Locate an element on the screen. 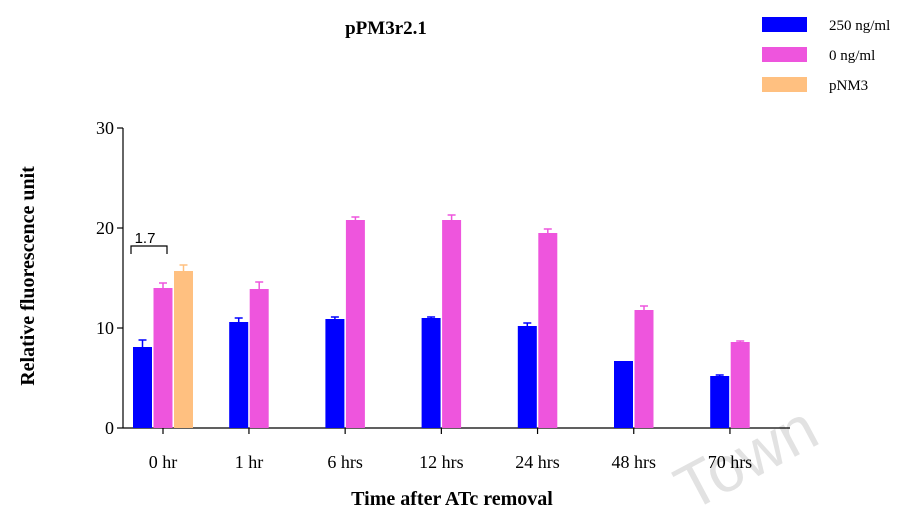  y-tick-label: 30 is located at coordinates (105, 128).